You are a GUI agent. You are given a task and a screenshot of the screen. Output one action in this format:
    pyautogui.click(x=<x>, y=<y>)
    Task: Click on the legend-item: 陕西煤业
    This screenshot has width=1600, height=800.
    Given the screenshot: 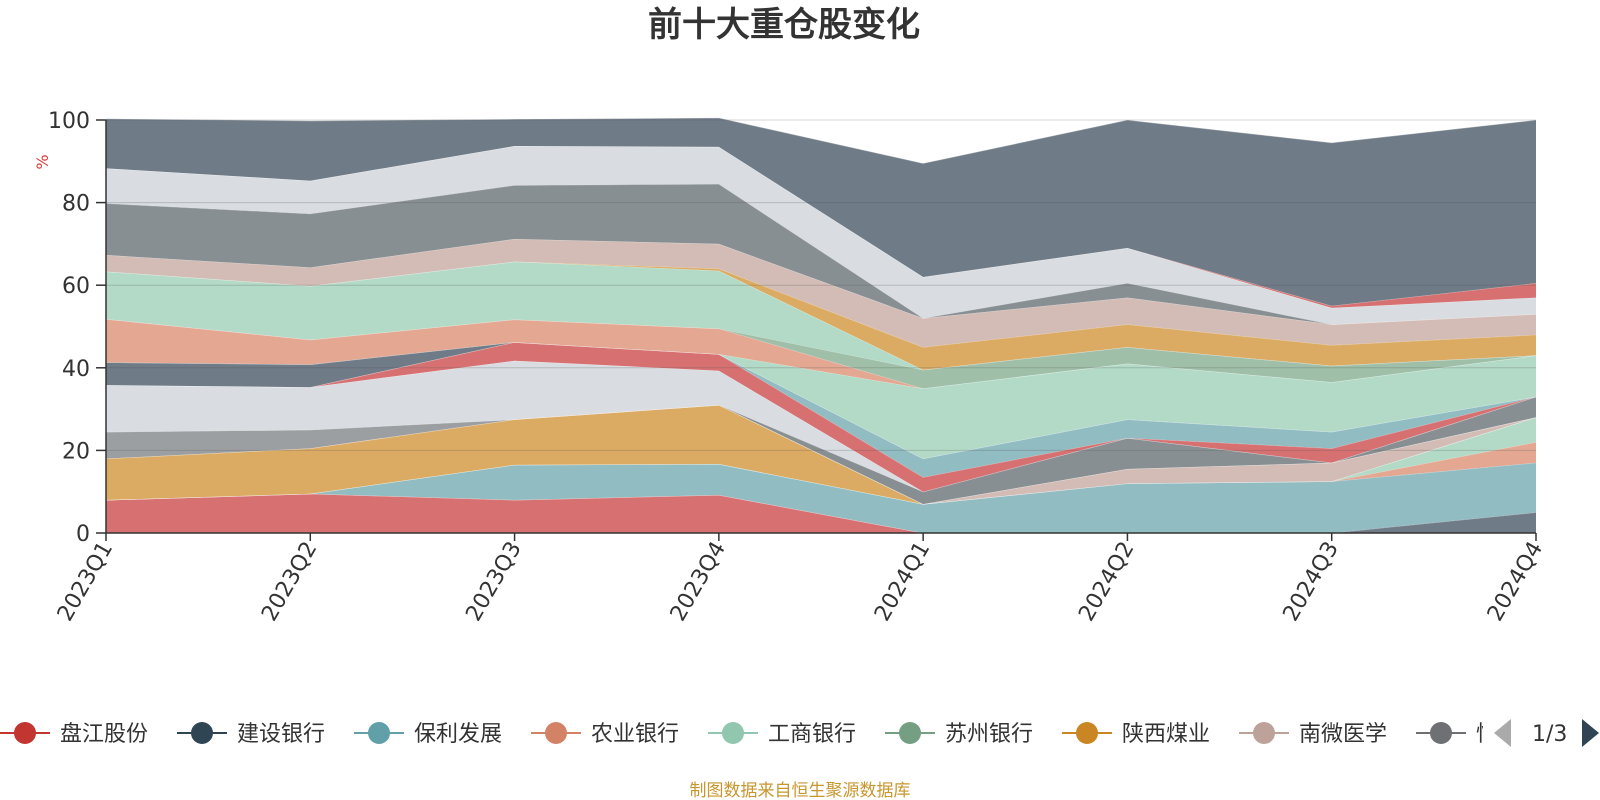 What is the action you would take?
    pyautogui.click(x=1136, y=734)
    